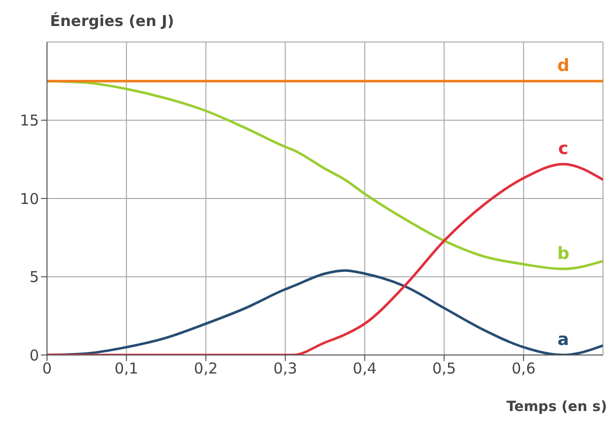  I want to click on y-axis-title: Énergies (en J), so click(112, 21).